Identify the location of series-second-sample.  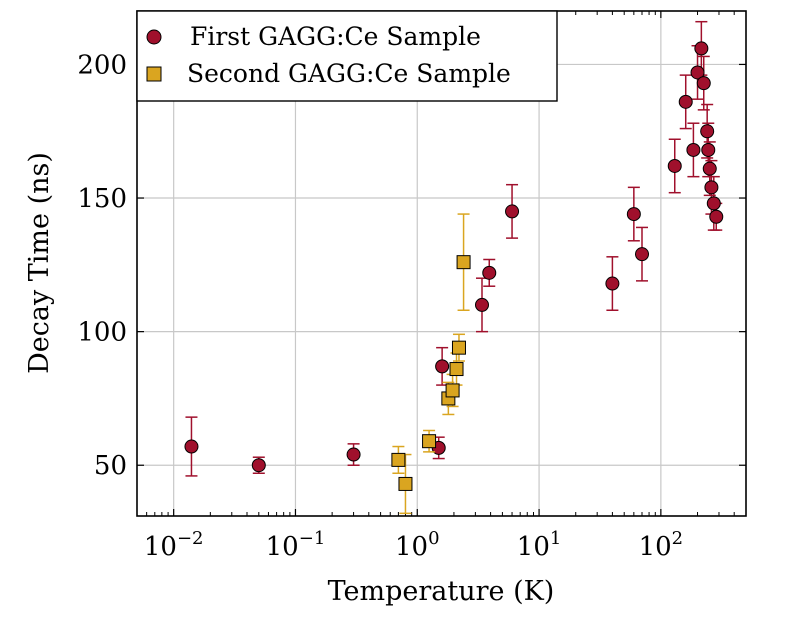
(431, 364).